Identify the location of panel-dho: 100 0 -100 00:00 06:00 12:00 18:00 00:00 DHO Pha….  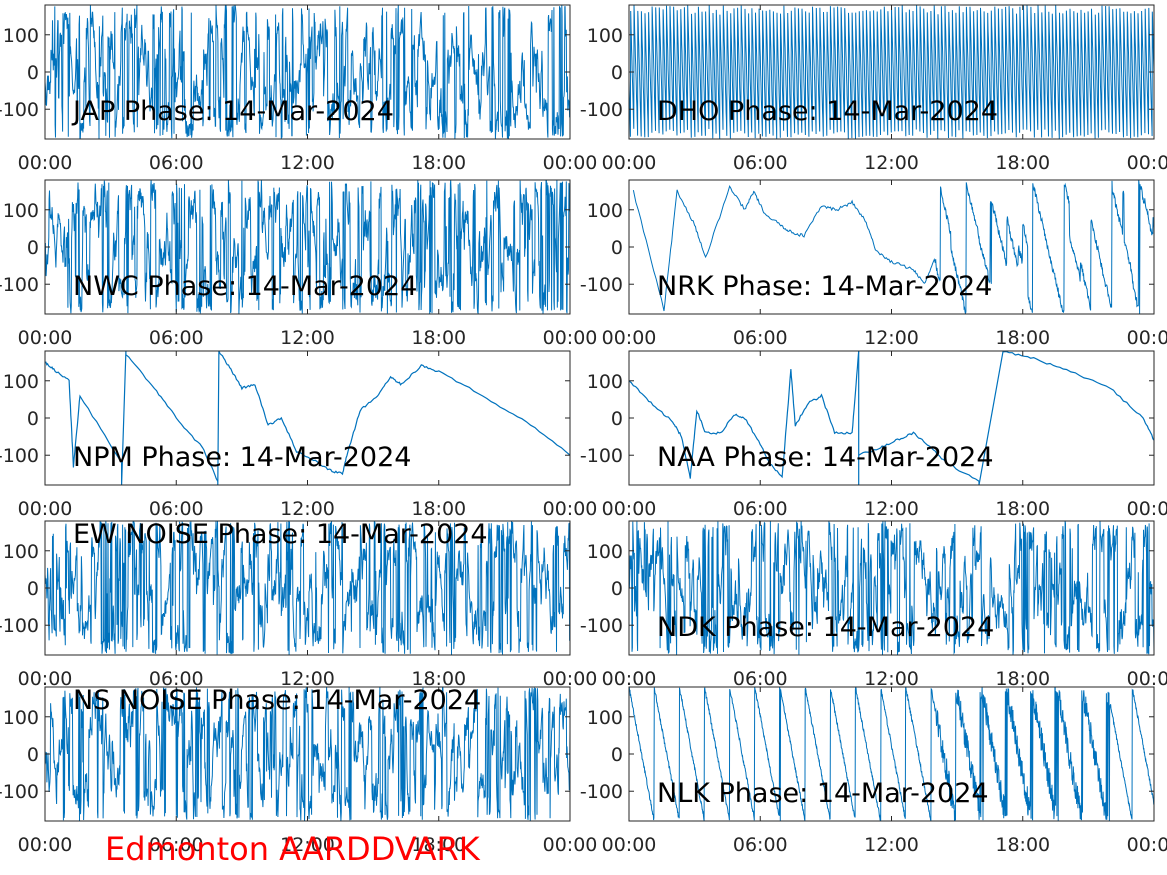
(873, 89).